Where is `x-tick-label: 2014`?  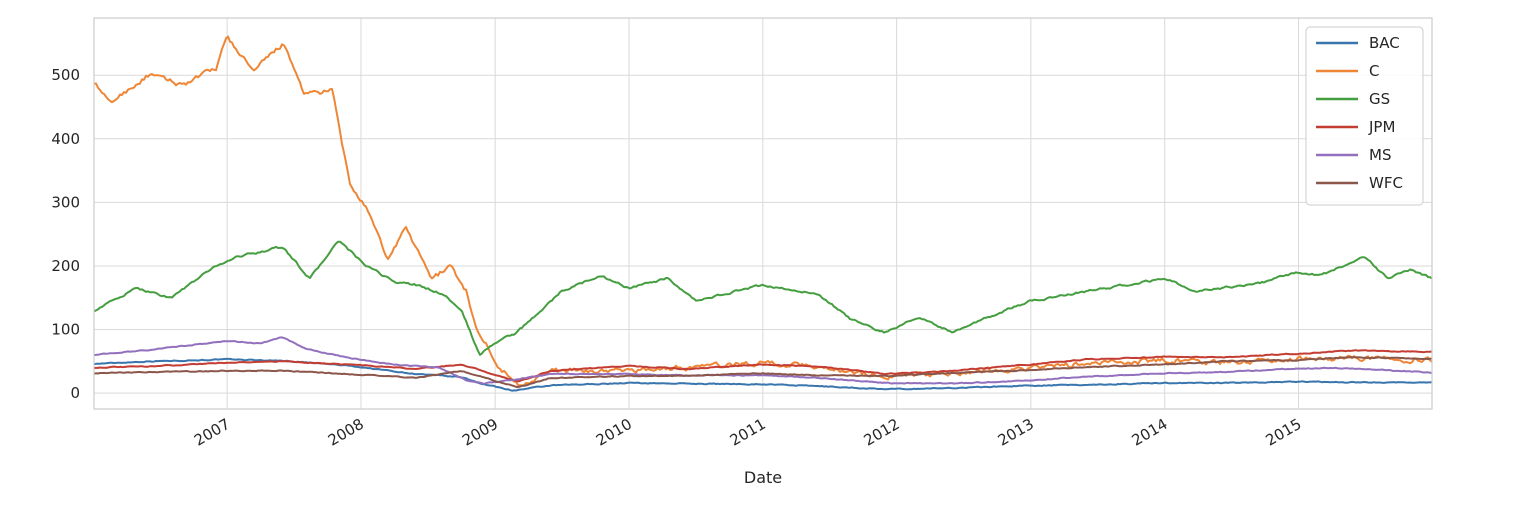
x-tick-label: 2014 is located at coordinates (1150, 432).